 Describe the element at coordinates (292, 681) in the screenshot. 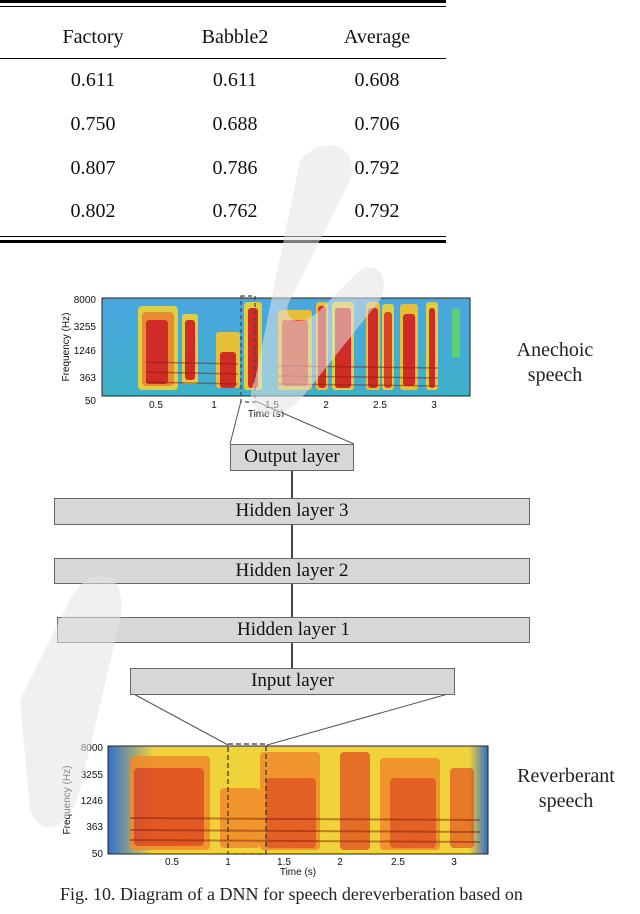

I see `input-layer-box: Input layer` at that location.